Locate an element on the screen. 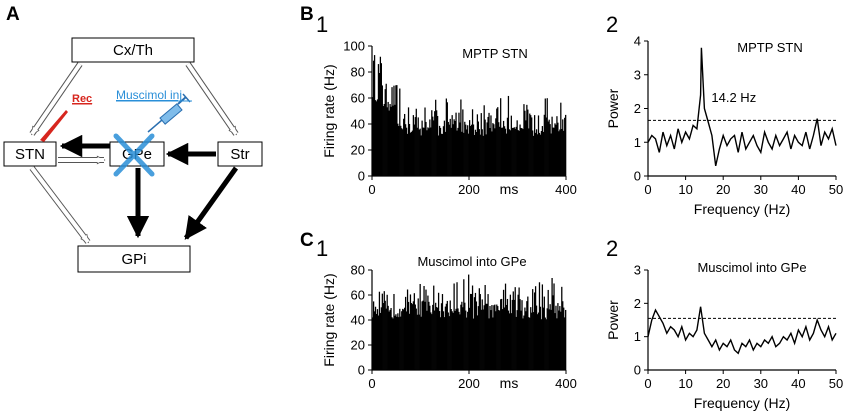 This screenshot has width=850, height=416. x-tick-label: 30 is located at coordinates (761, 189).